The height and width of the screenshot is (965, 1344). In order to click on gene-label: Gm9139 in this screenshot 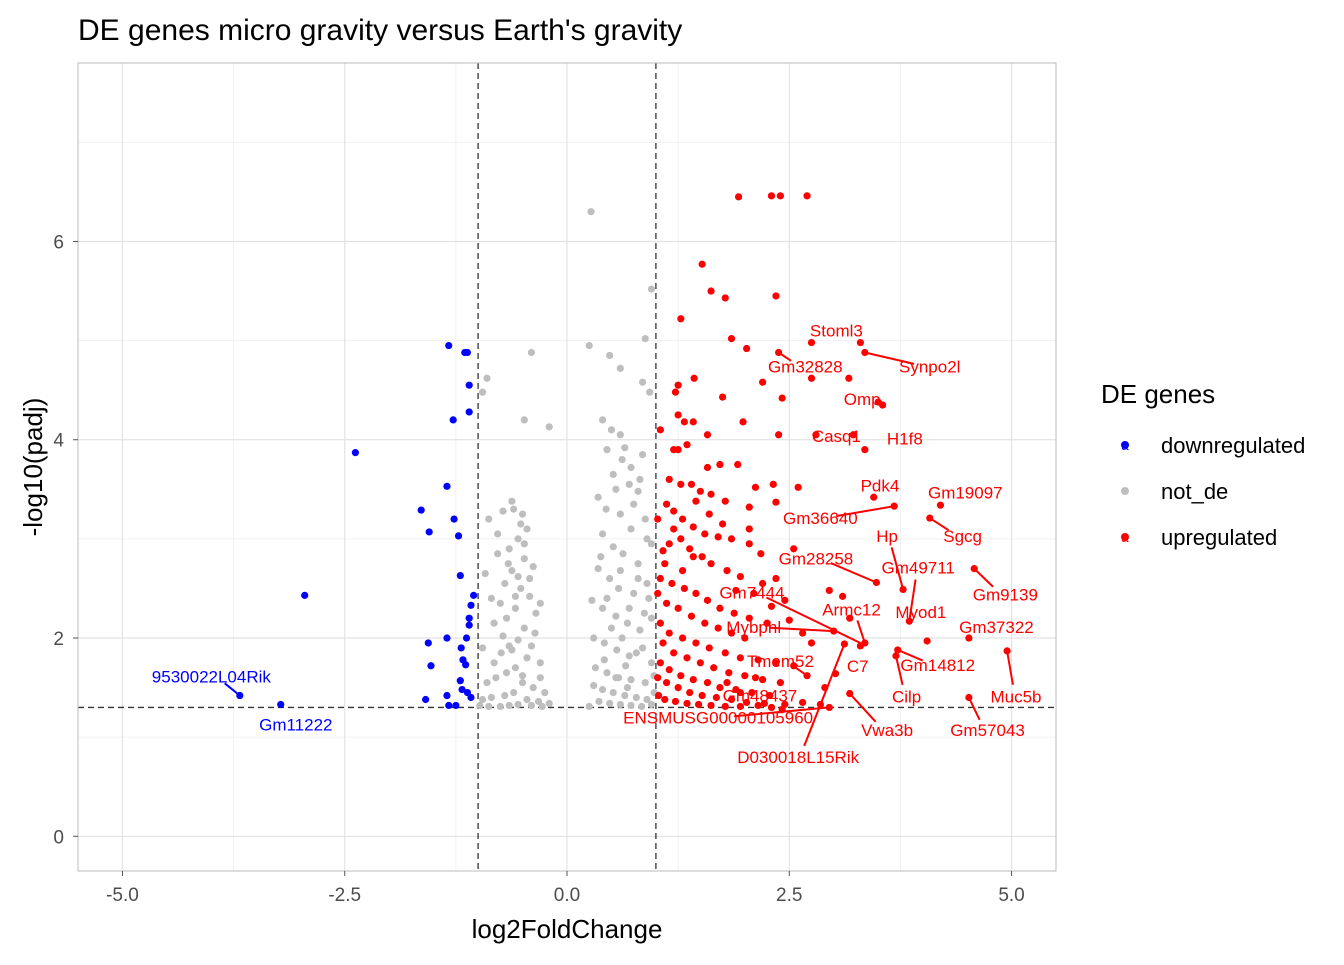, I will do `click(1005, 594)`.